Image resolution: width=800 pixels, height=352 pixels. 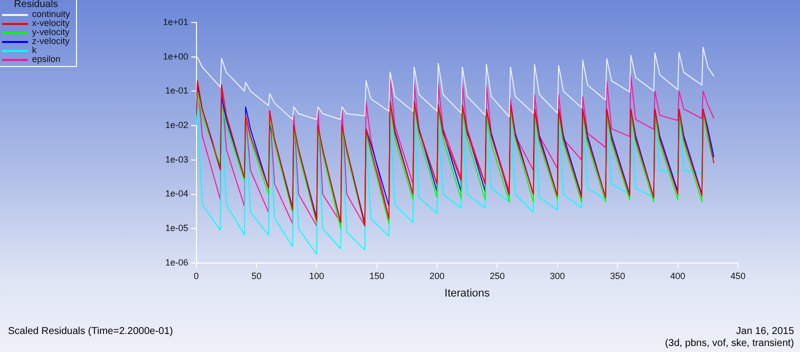 What do you see at coordinates (51, 41) in the screenshot?
I see `legend-label: z-velocity` at bounding box center [51, 41].